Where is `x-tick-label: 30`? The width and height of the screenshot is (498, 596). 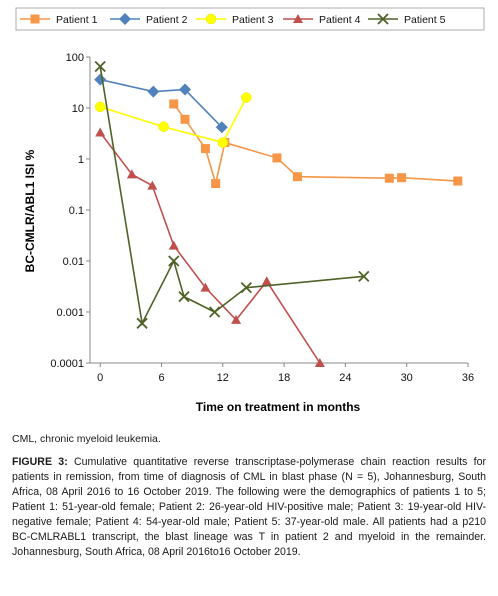 x-tick-label: 30 is located at coordinates (407, 378).